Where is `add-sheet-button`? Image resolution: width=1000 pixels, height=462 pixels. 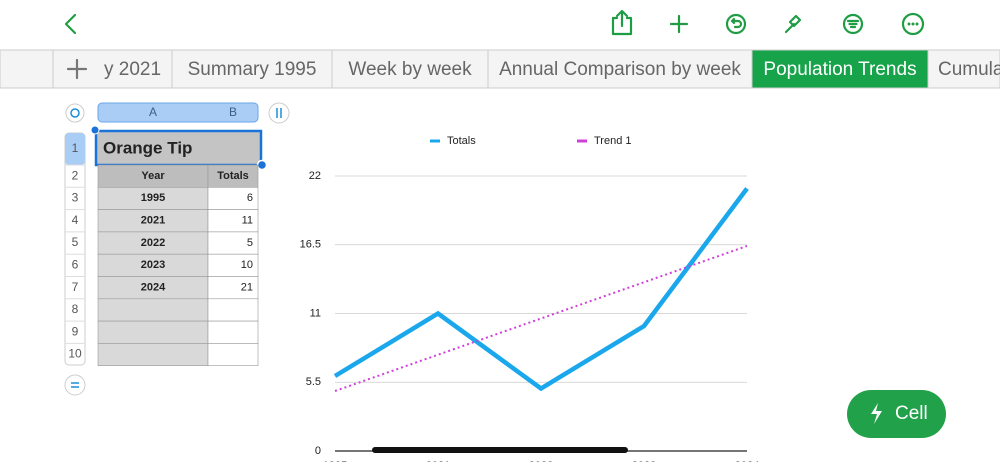 add-sheet-button is located at coordinates (77, 69).